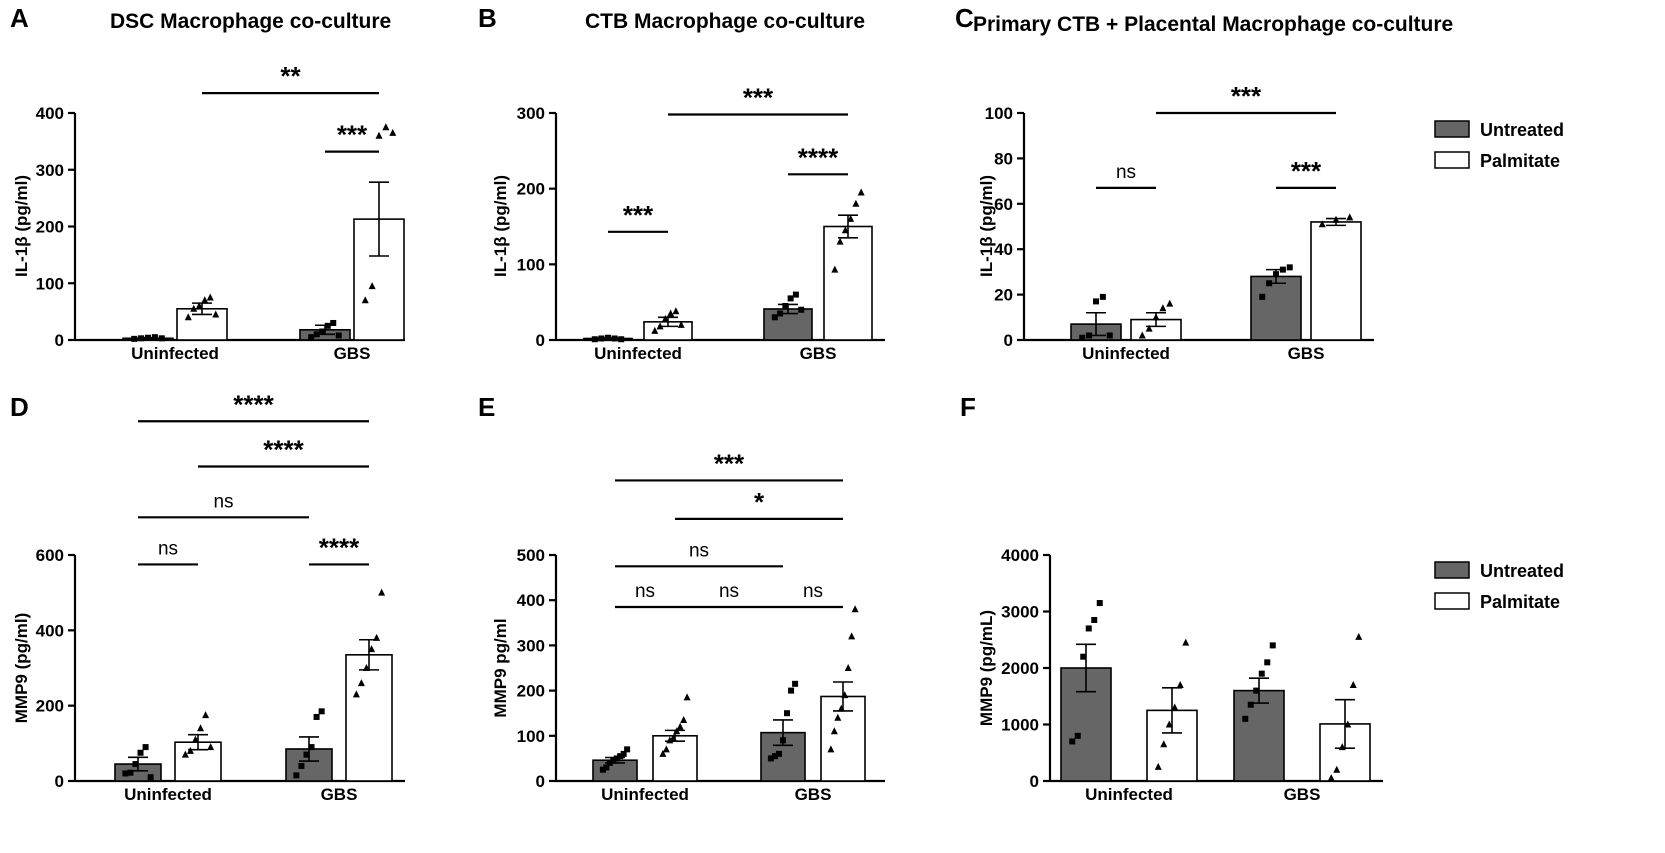 The height and width of the screenshot is (853, 1665). Describe the element at coordinates (486, 407) in the screenshot. I see `panel-letter: E` at that location.